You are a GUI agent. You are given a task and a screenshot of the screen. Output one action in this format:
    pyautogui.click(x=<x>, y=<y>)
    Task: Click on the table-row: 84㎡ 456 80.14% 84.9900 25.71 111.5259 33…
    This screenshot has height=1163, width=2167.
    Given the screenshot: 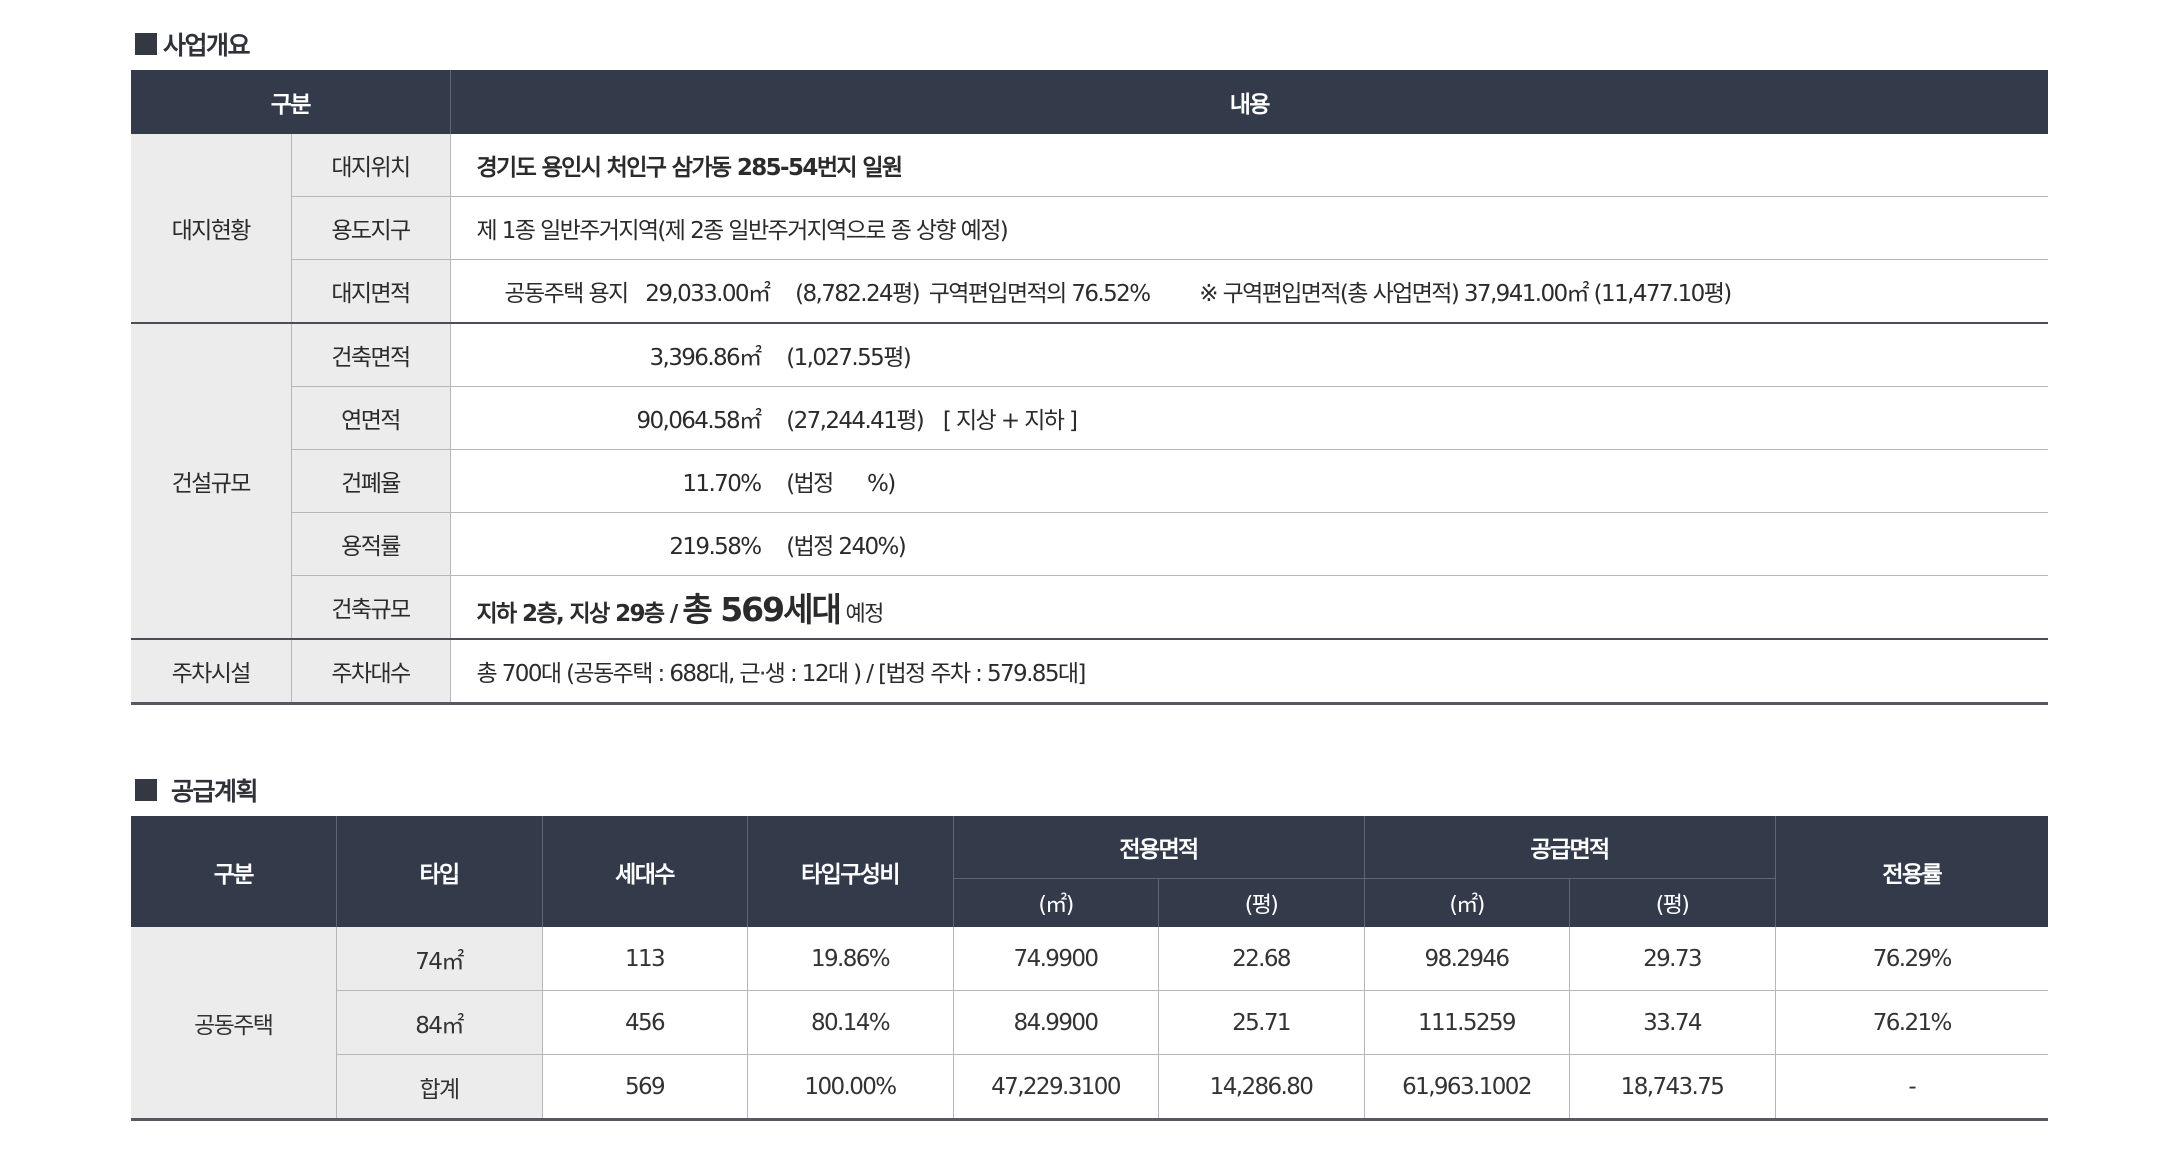 What is the action you would take?
    pyautogui.click(x=1089, y=1022)
    